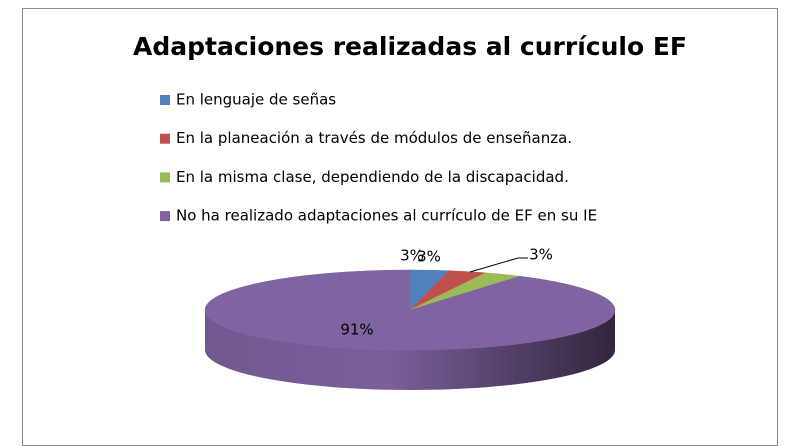 This screenshot has height=447, width=794. I want to click on leader-line, so click(498, 265).